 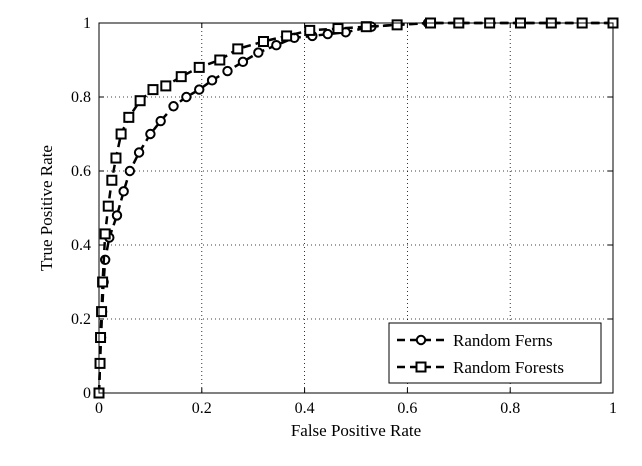 What do you see at coordinates (613, 408) in the screenshot?
I see `x-tick-label: 1` at bounding box center [613, 408].